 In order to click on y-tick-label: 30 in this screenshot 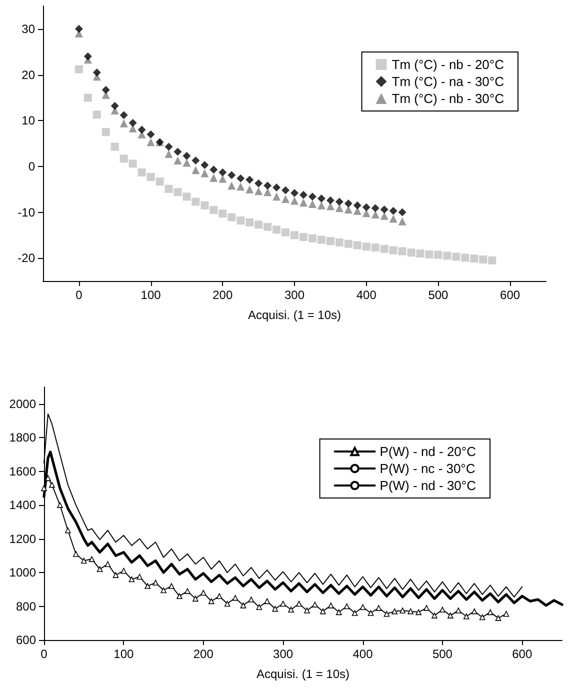, I will do `click(29, 29)`.